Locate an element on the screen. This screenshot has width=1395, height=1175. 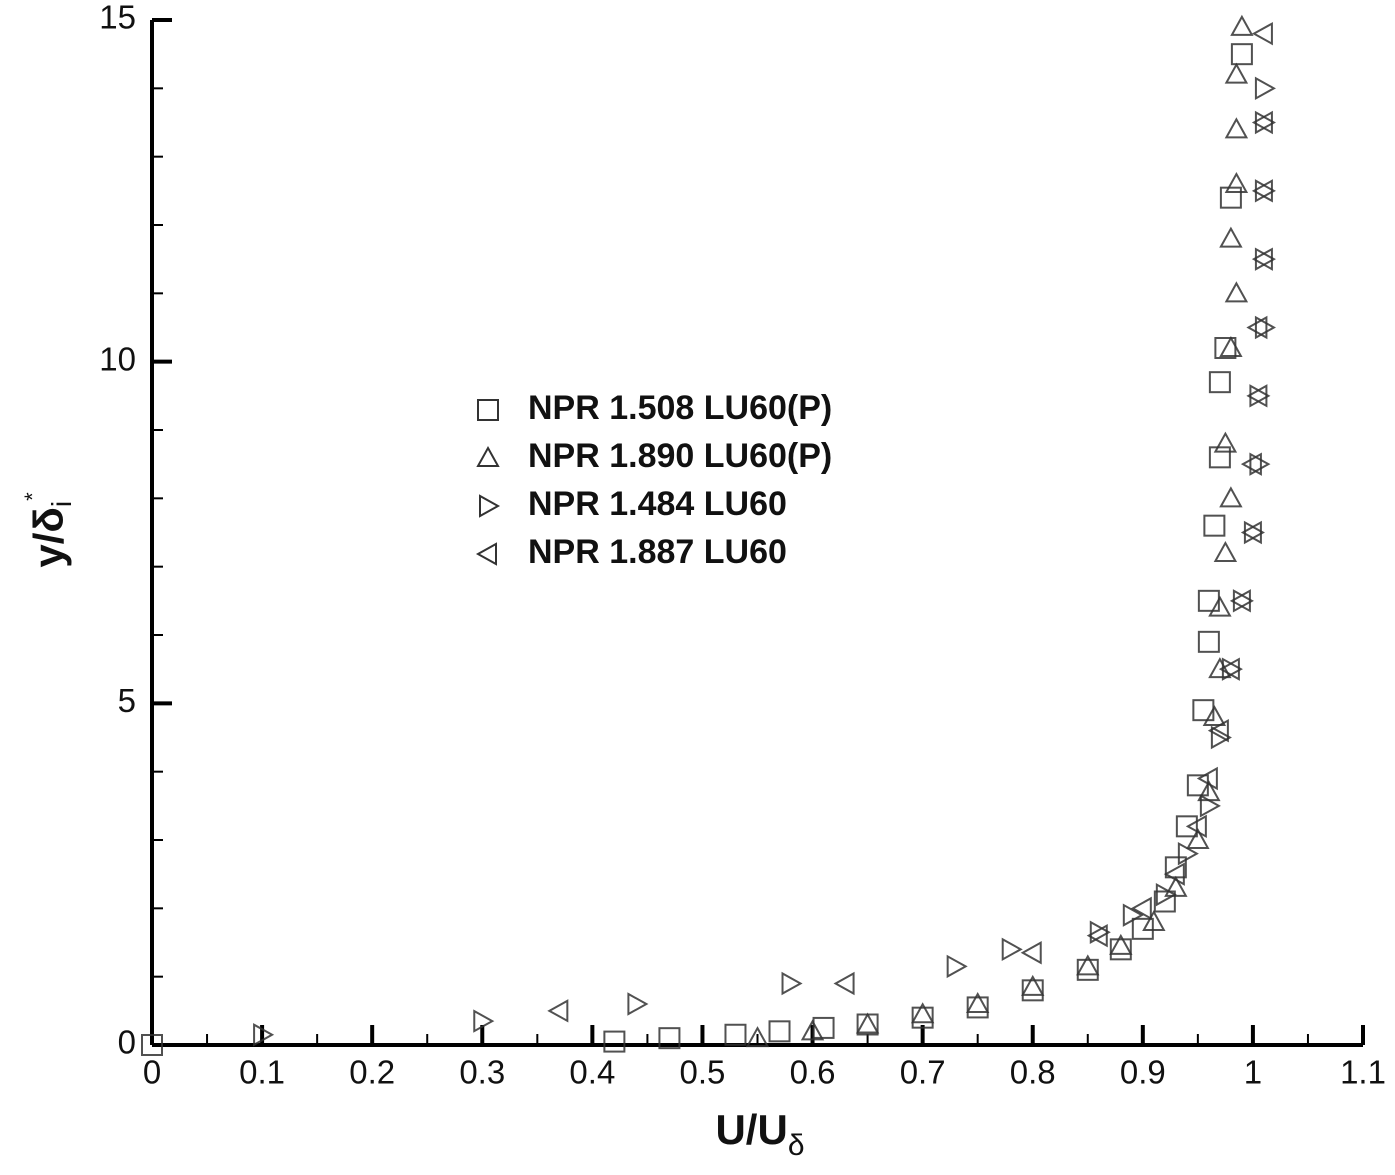
legend-label: NPR 1.508 LU60(P) is located at coordinates (680, 408).